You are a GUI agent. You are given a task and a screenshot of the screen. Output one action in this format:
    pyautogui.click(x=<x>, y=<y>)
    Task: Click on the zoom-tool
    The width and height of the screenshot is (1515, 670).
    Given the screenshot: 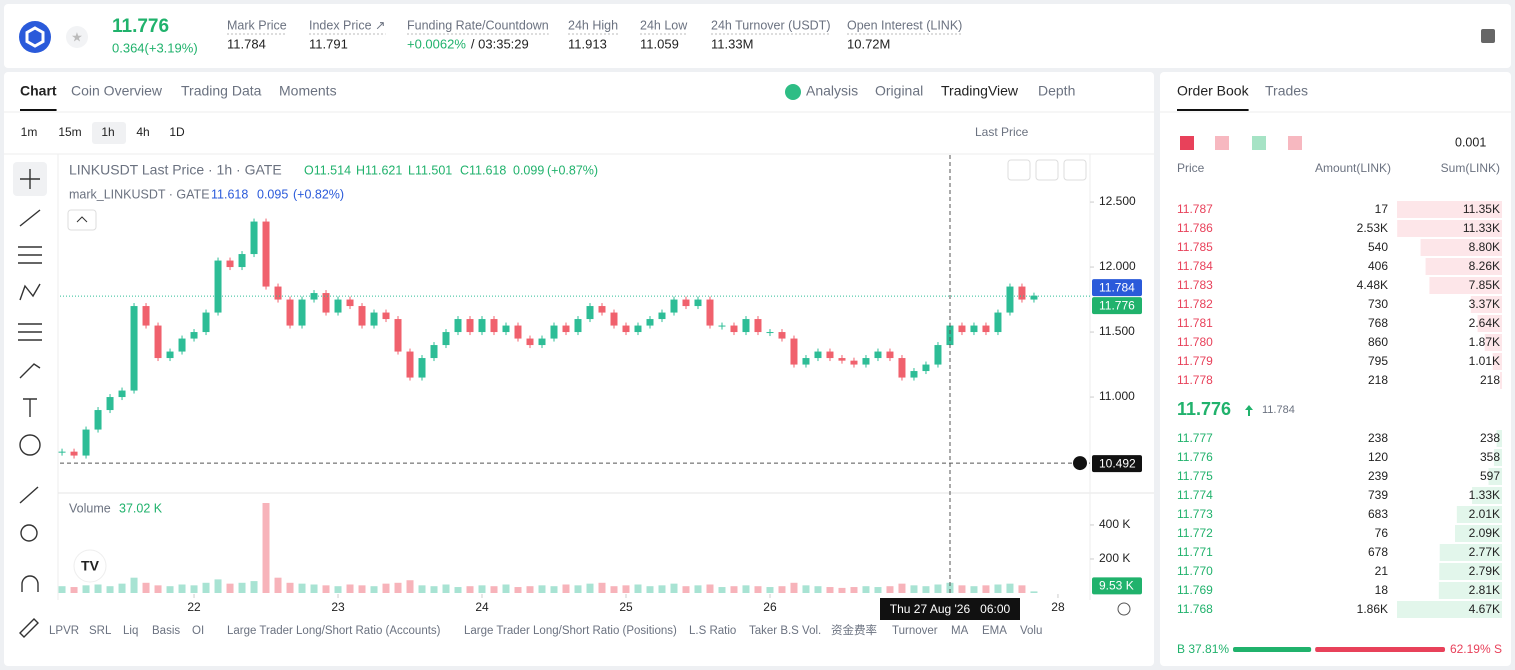 What is the action you would take?
    pyautogui.click(x=29, y=533)
    